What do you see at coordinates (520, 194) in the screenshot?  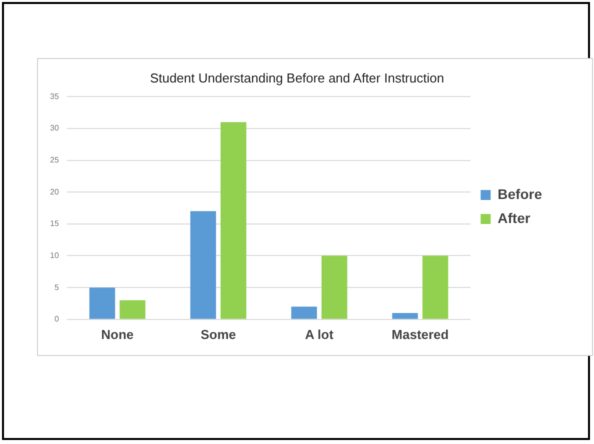 I see `legend-label: Before` at bounding box center [520, 194].